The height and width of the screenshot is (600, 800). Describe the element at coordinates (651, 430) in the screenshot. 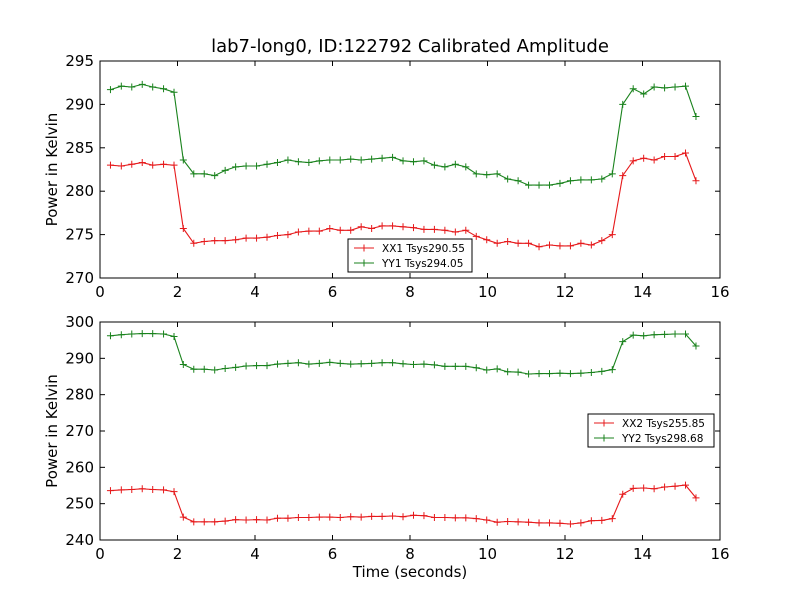

I see `bottom-legend-box` at that location.